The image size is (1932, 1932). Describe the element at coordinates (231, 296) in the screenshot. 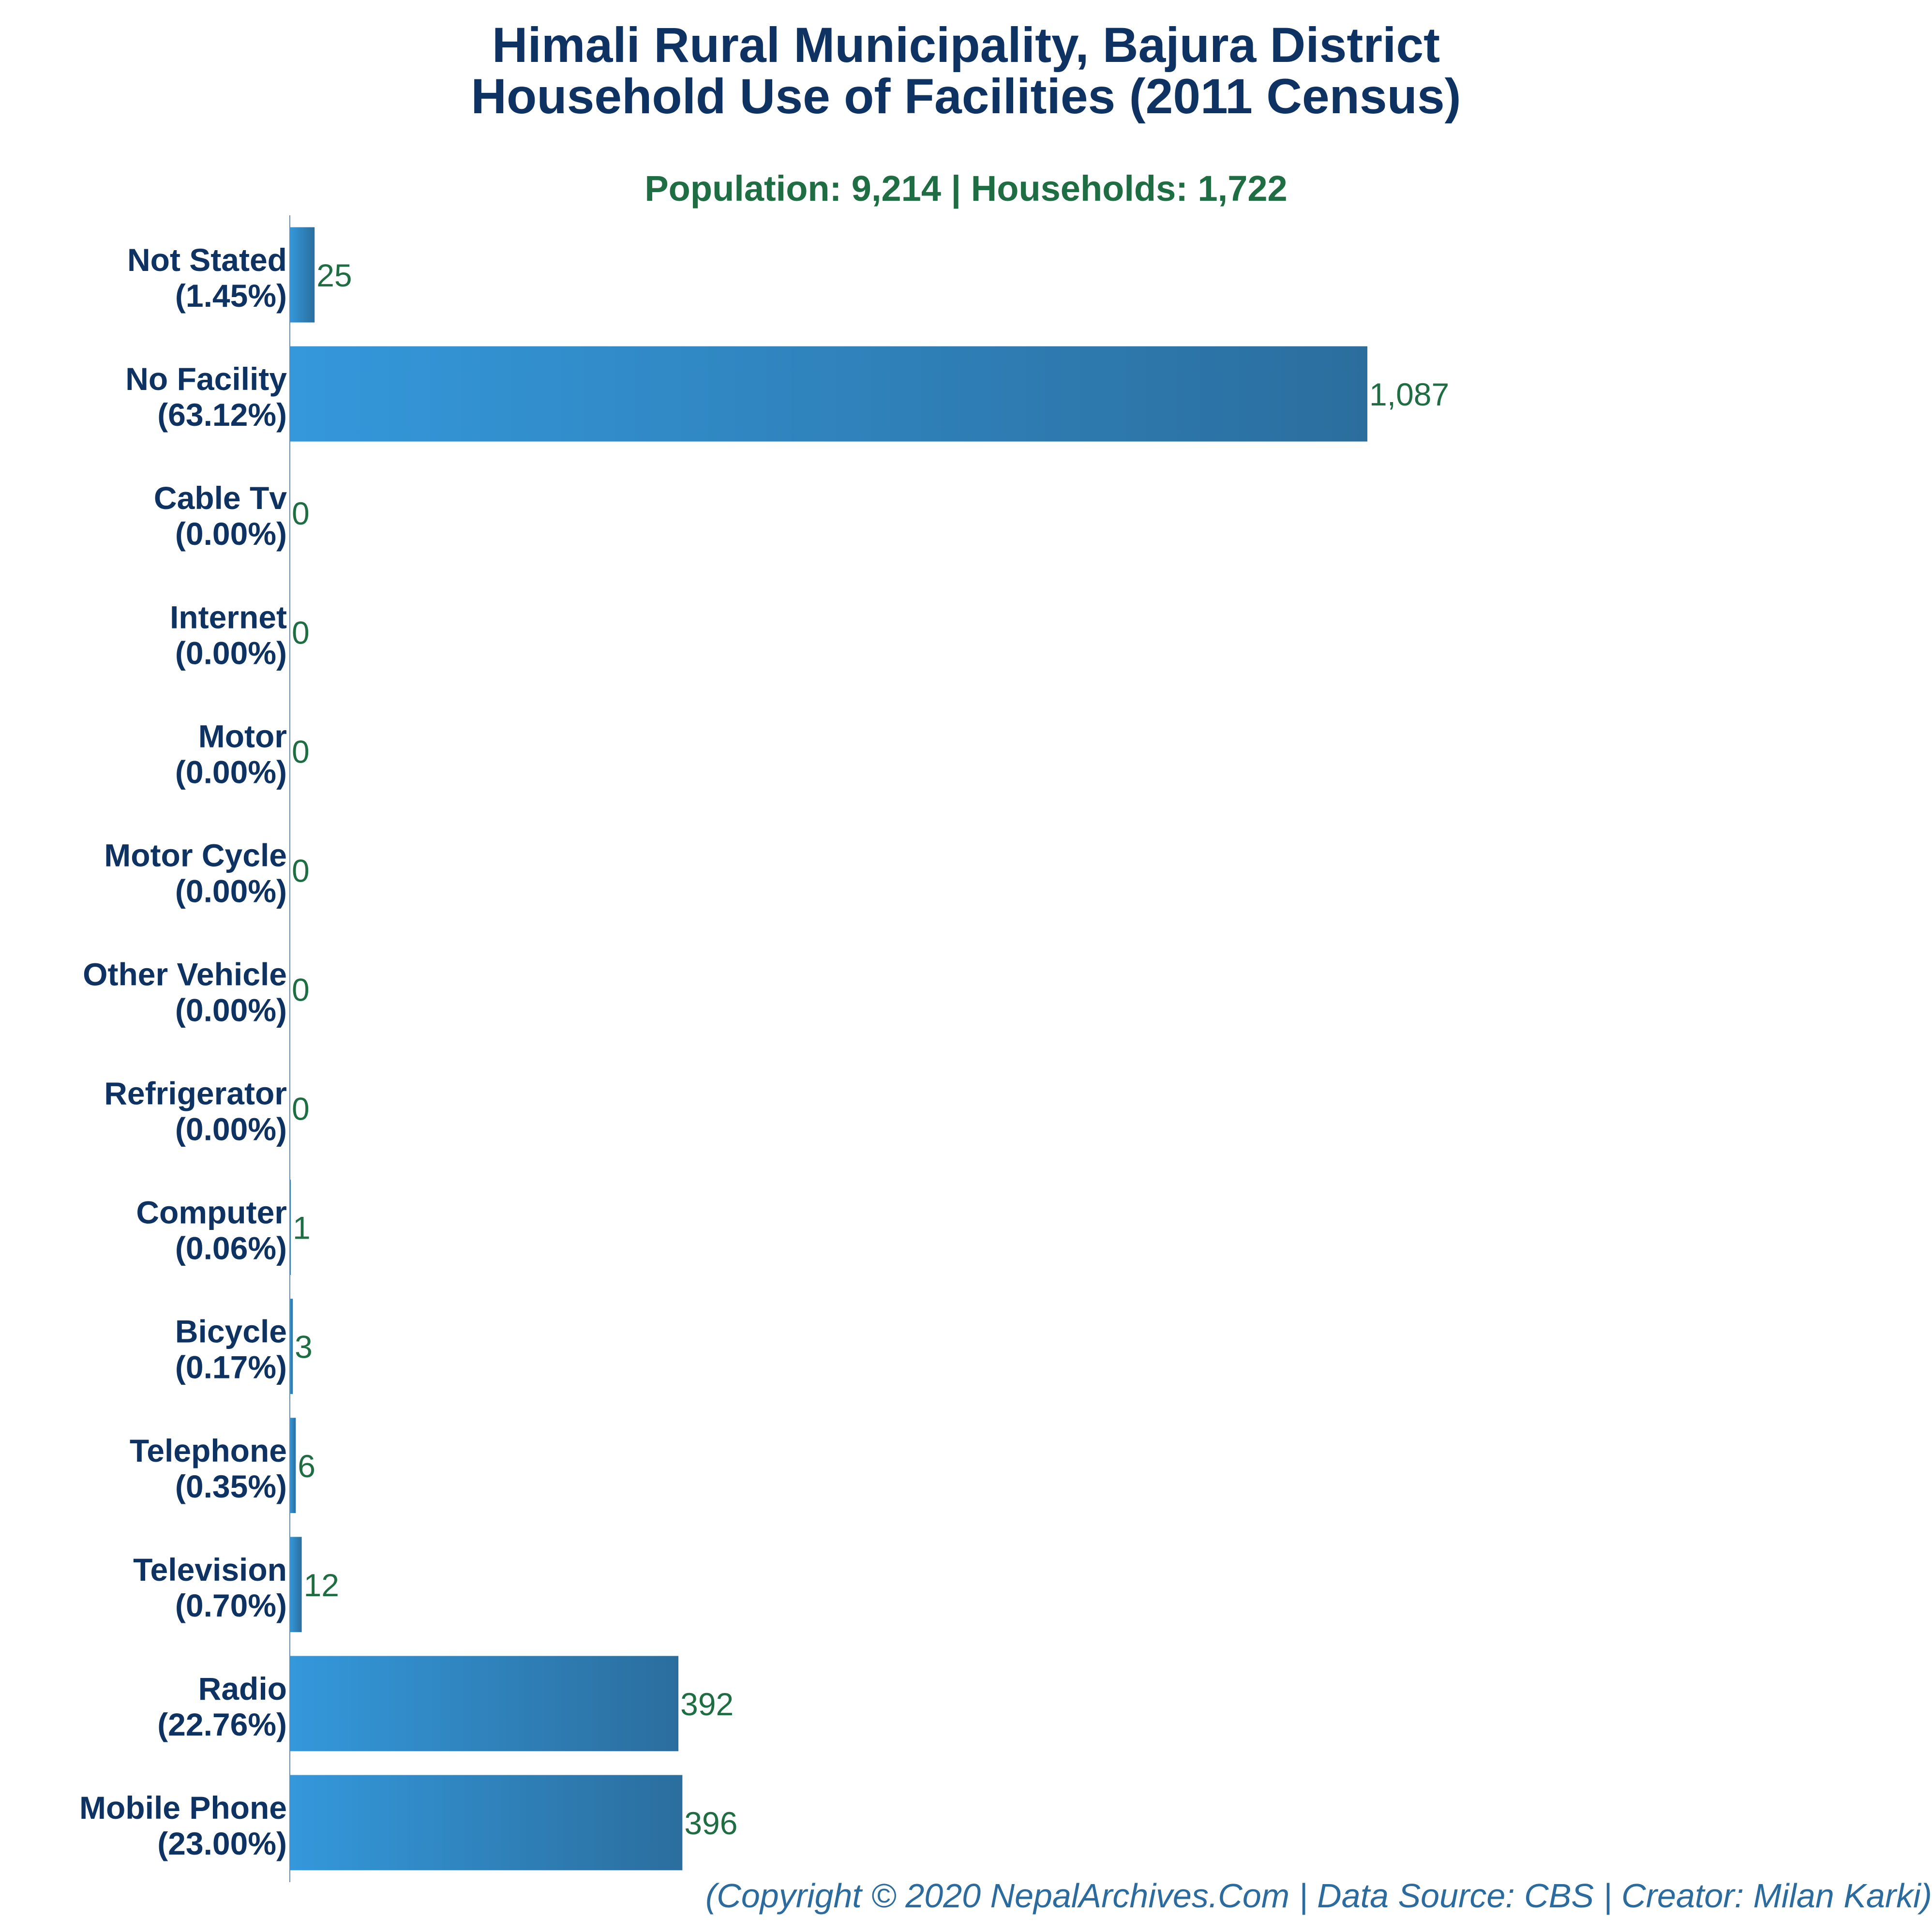

I see `percent-label: (1.45%)` at that location.